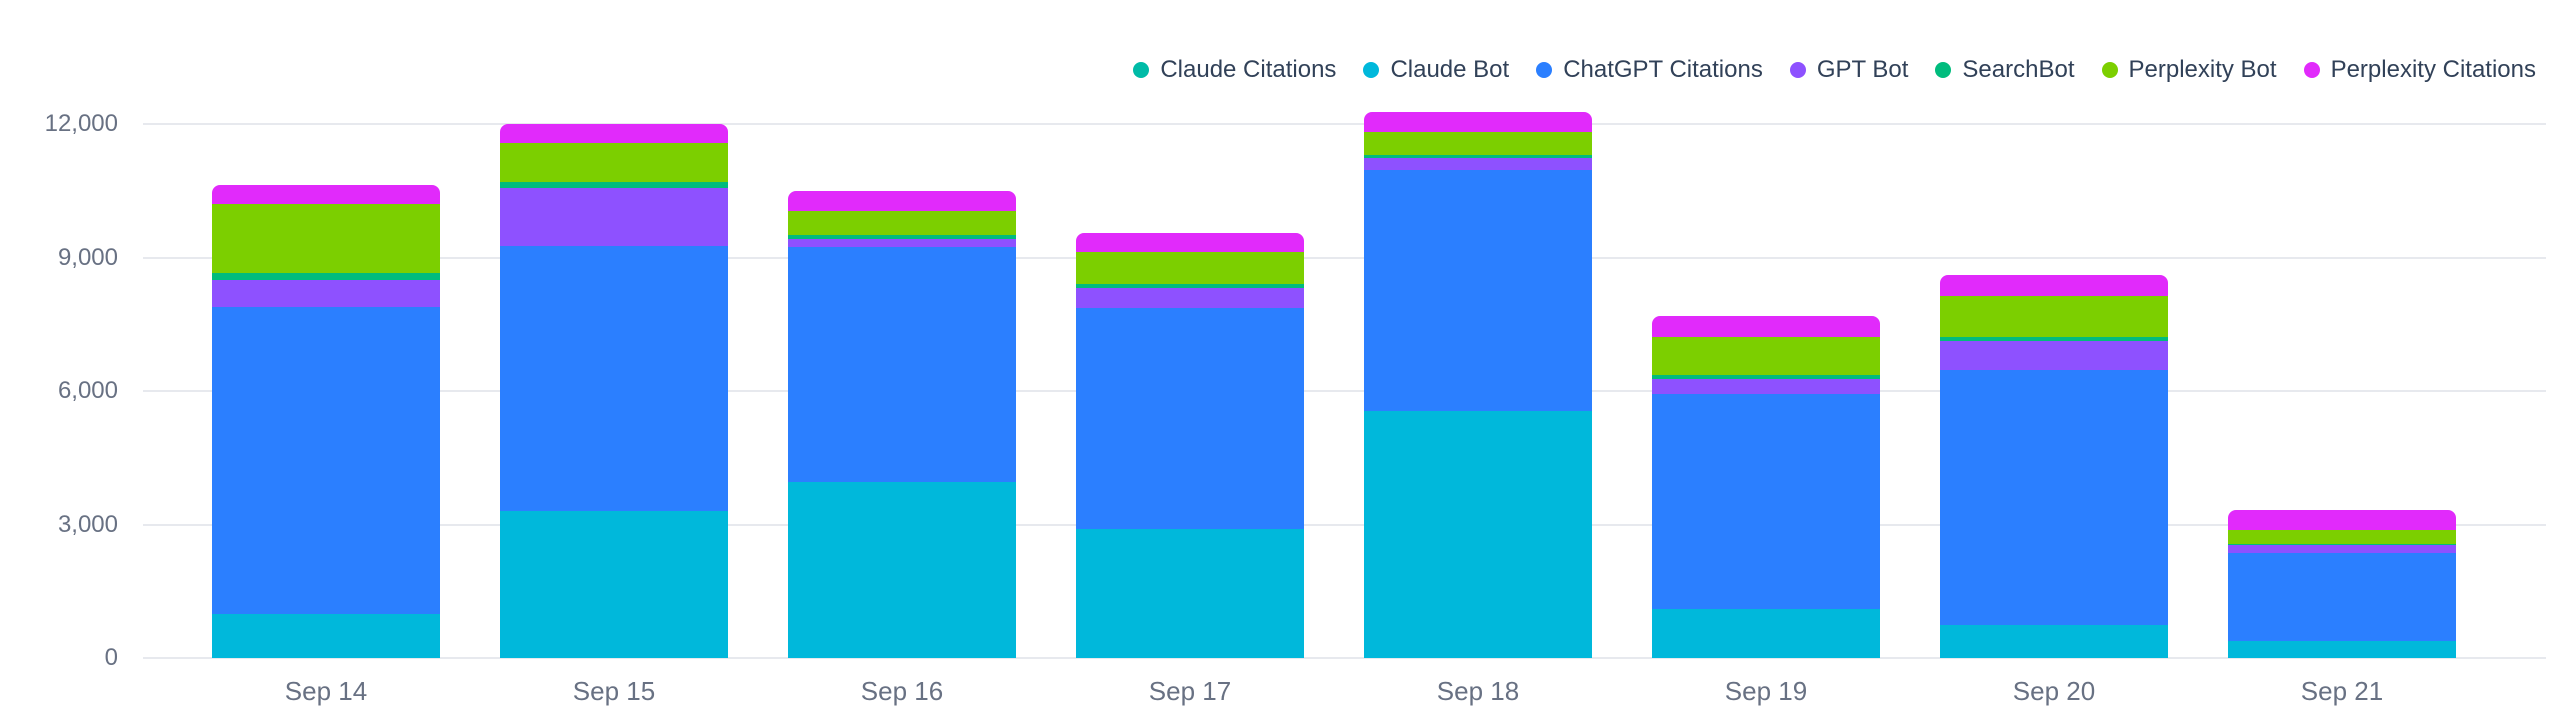  I want to click on x-axis-label-sep-15: Sep 15, so click(614, 691).